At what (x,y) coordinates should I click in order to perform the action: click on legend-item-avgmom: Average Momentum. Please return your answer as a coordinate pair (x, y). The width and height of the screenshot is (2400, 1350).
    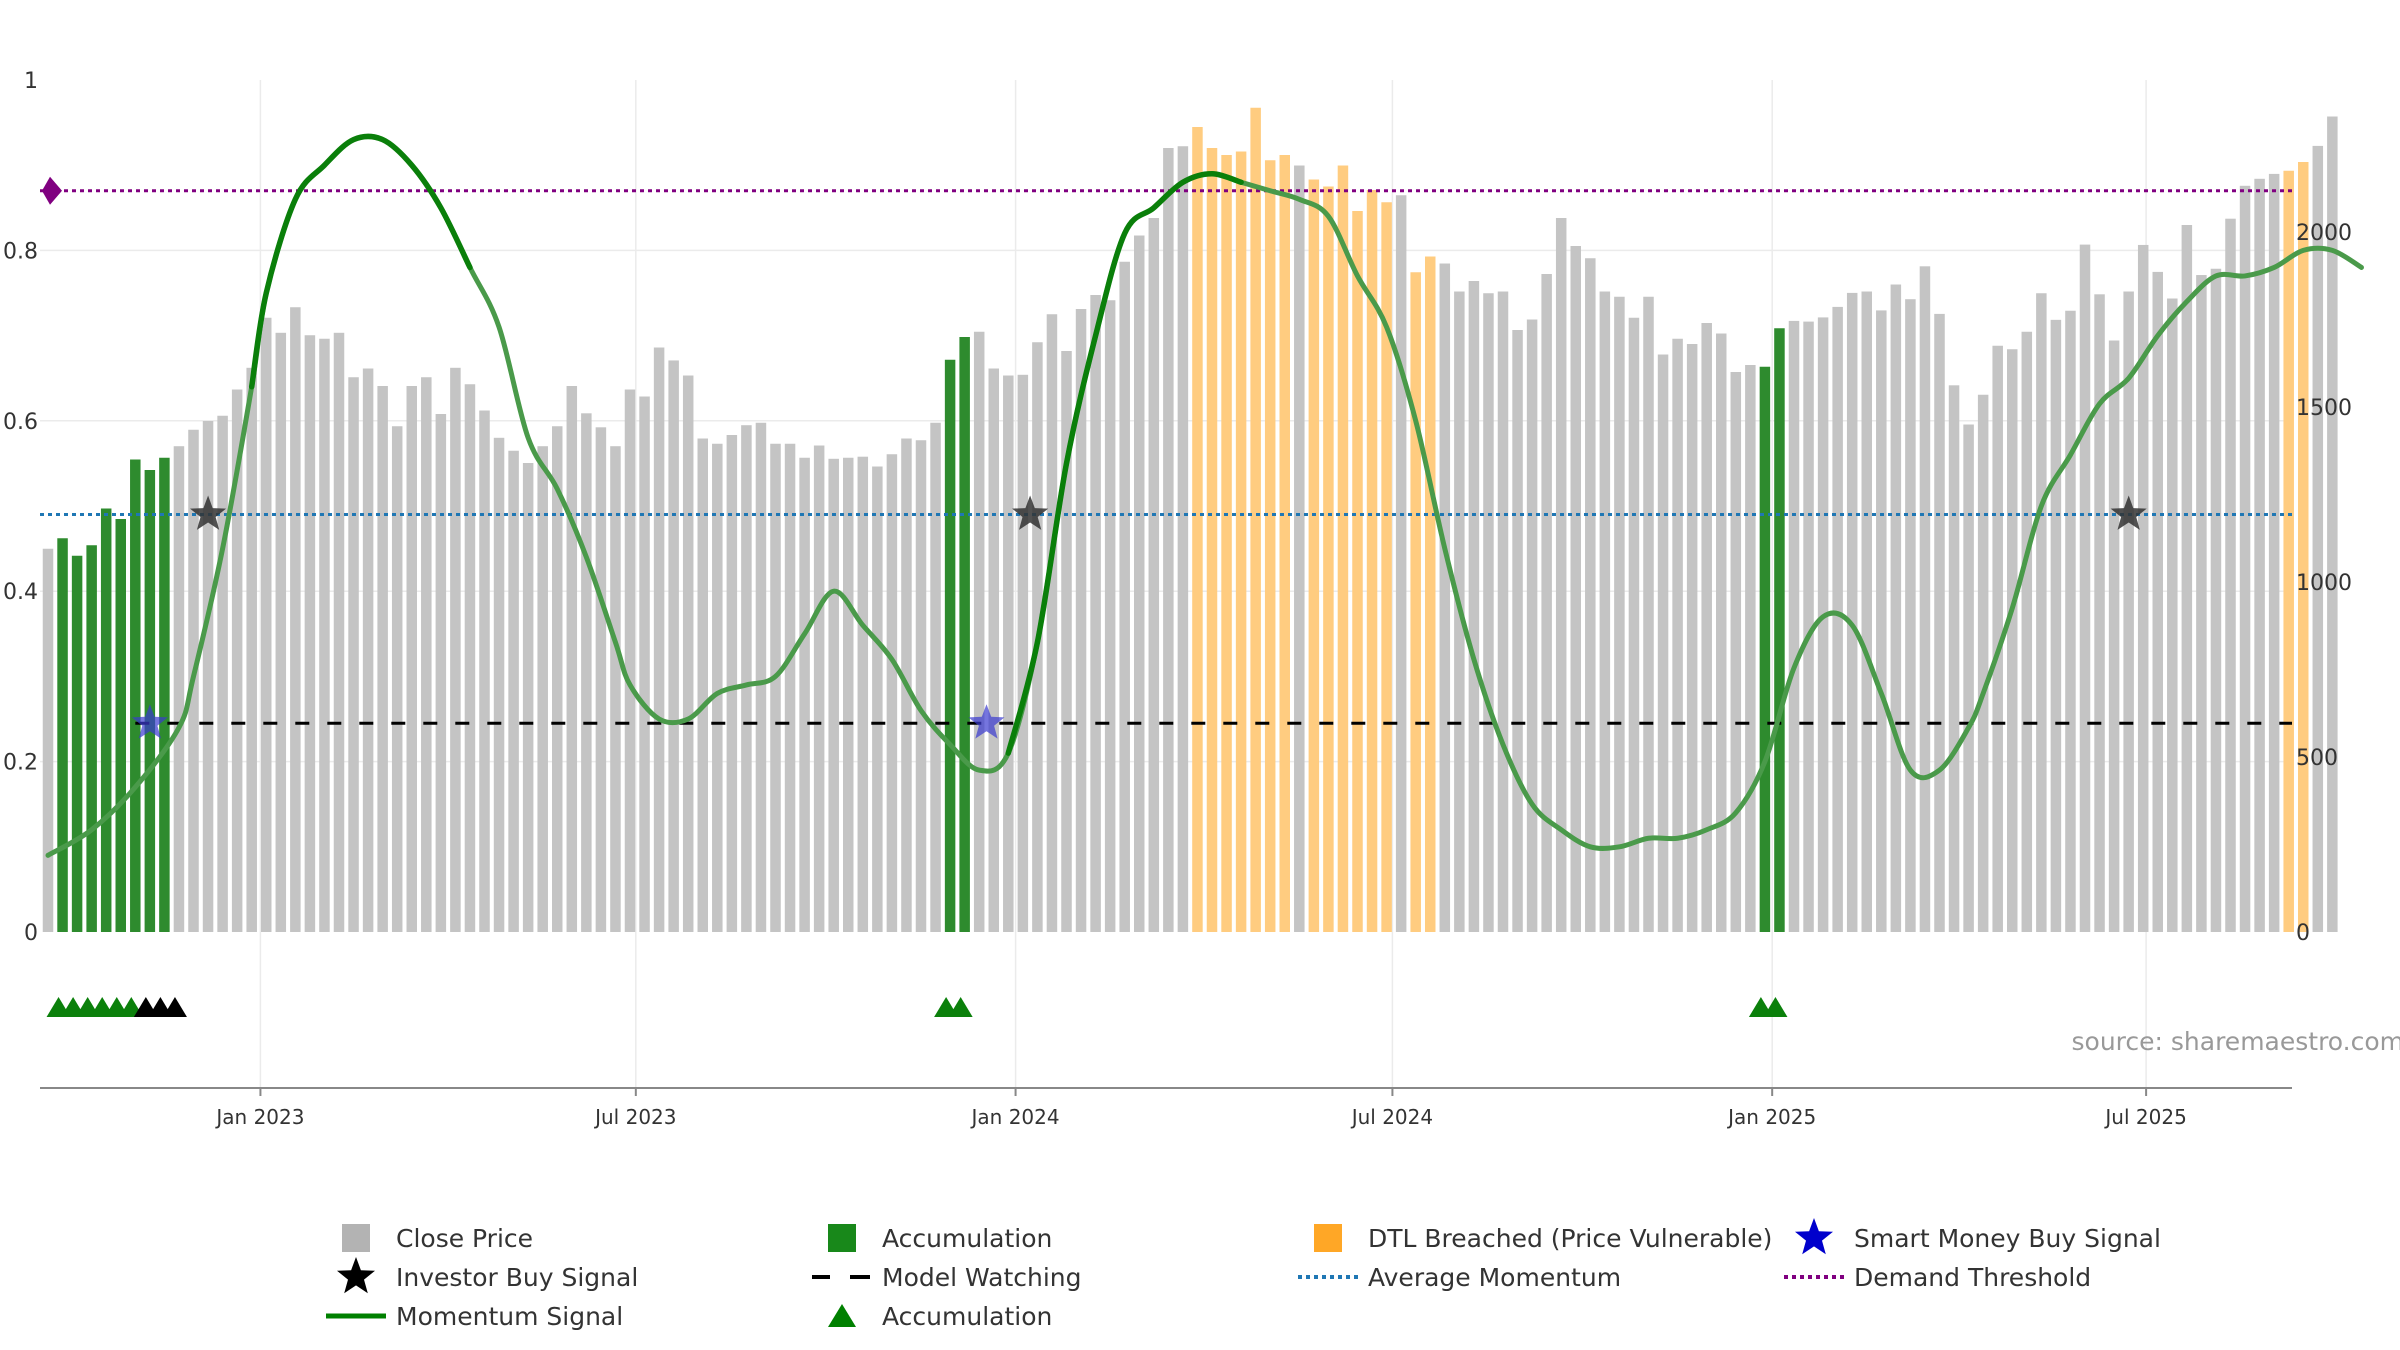
    Looking at the image, I should click on (1459, 1277).